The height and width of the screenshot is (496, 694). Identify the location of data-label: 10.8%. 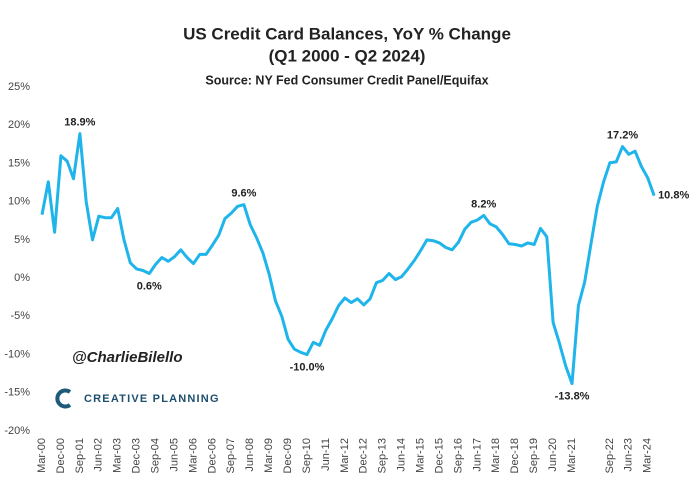
(673, 195).